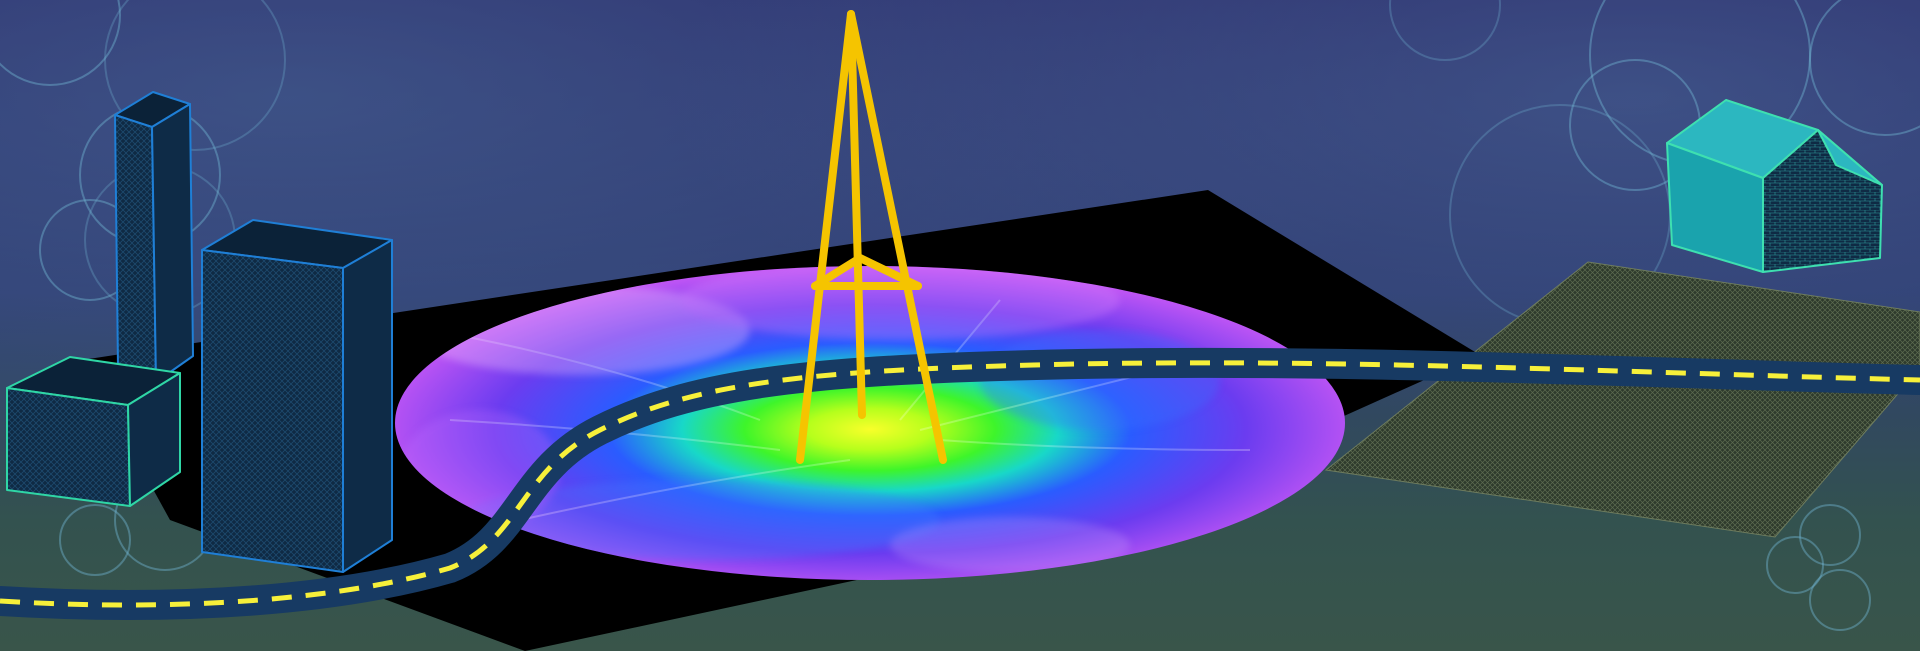  I want to click on signal-tower-icon, so click(871, 237).